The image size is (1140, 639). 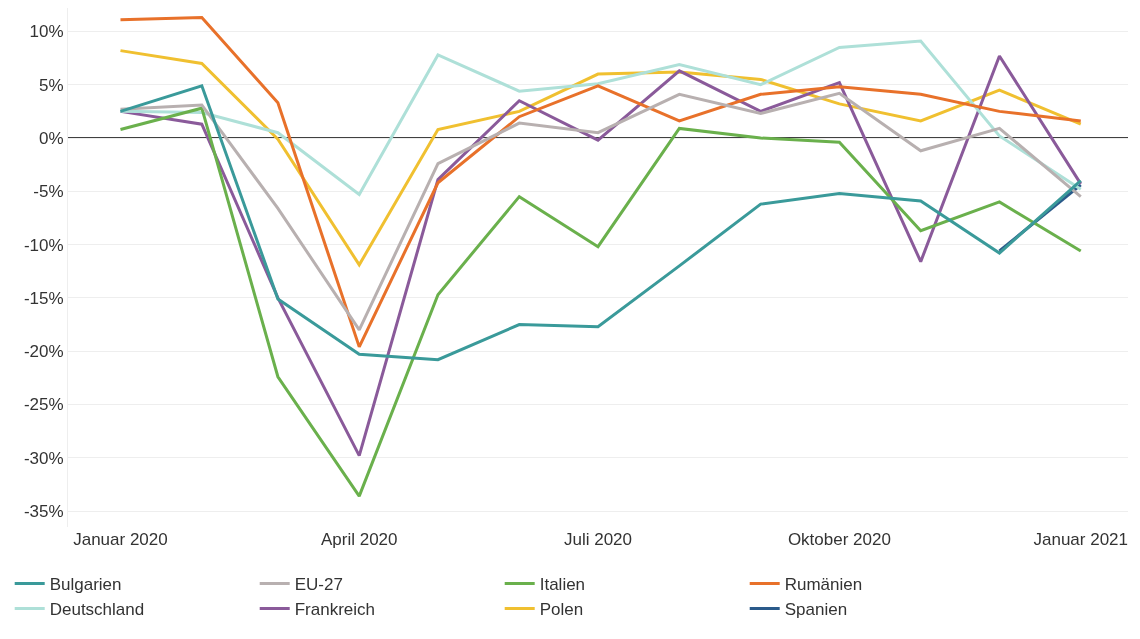 I want to click on x-tick-label: Juli 2020, so click(x=598, y=539).